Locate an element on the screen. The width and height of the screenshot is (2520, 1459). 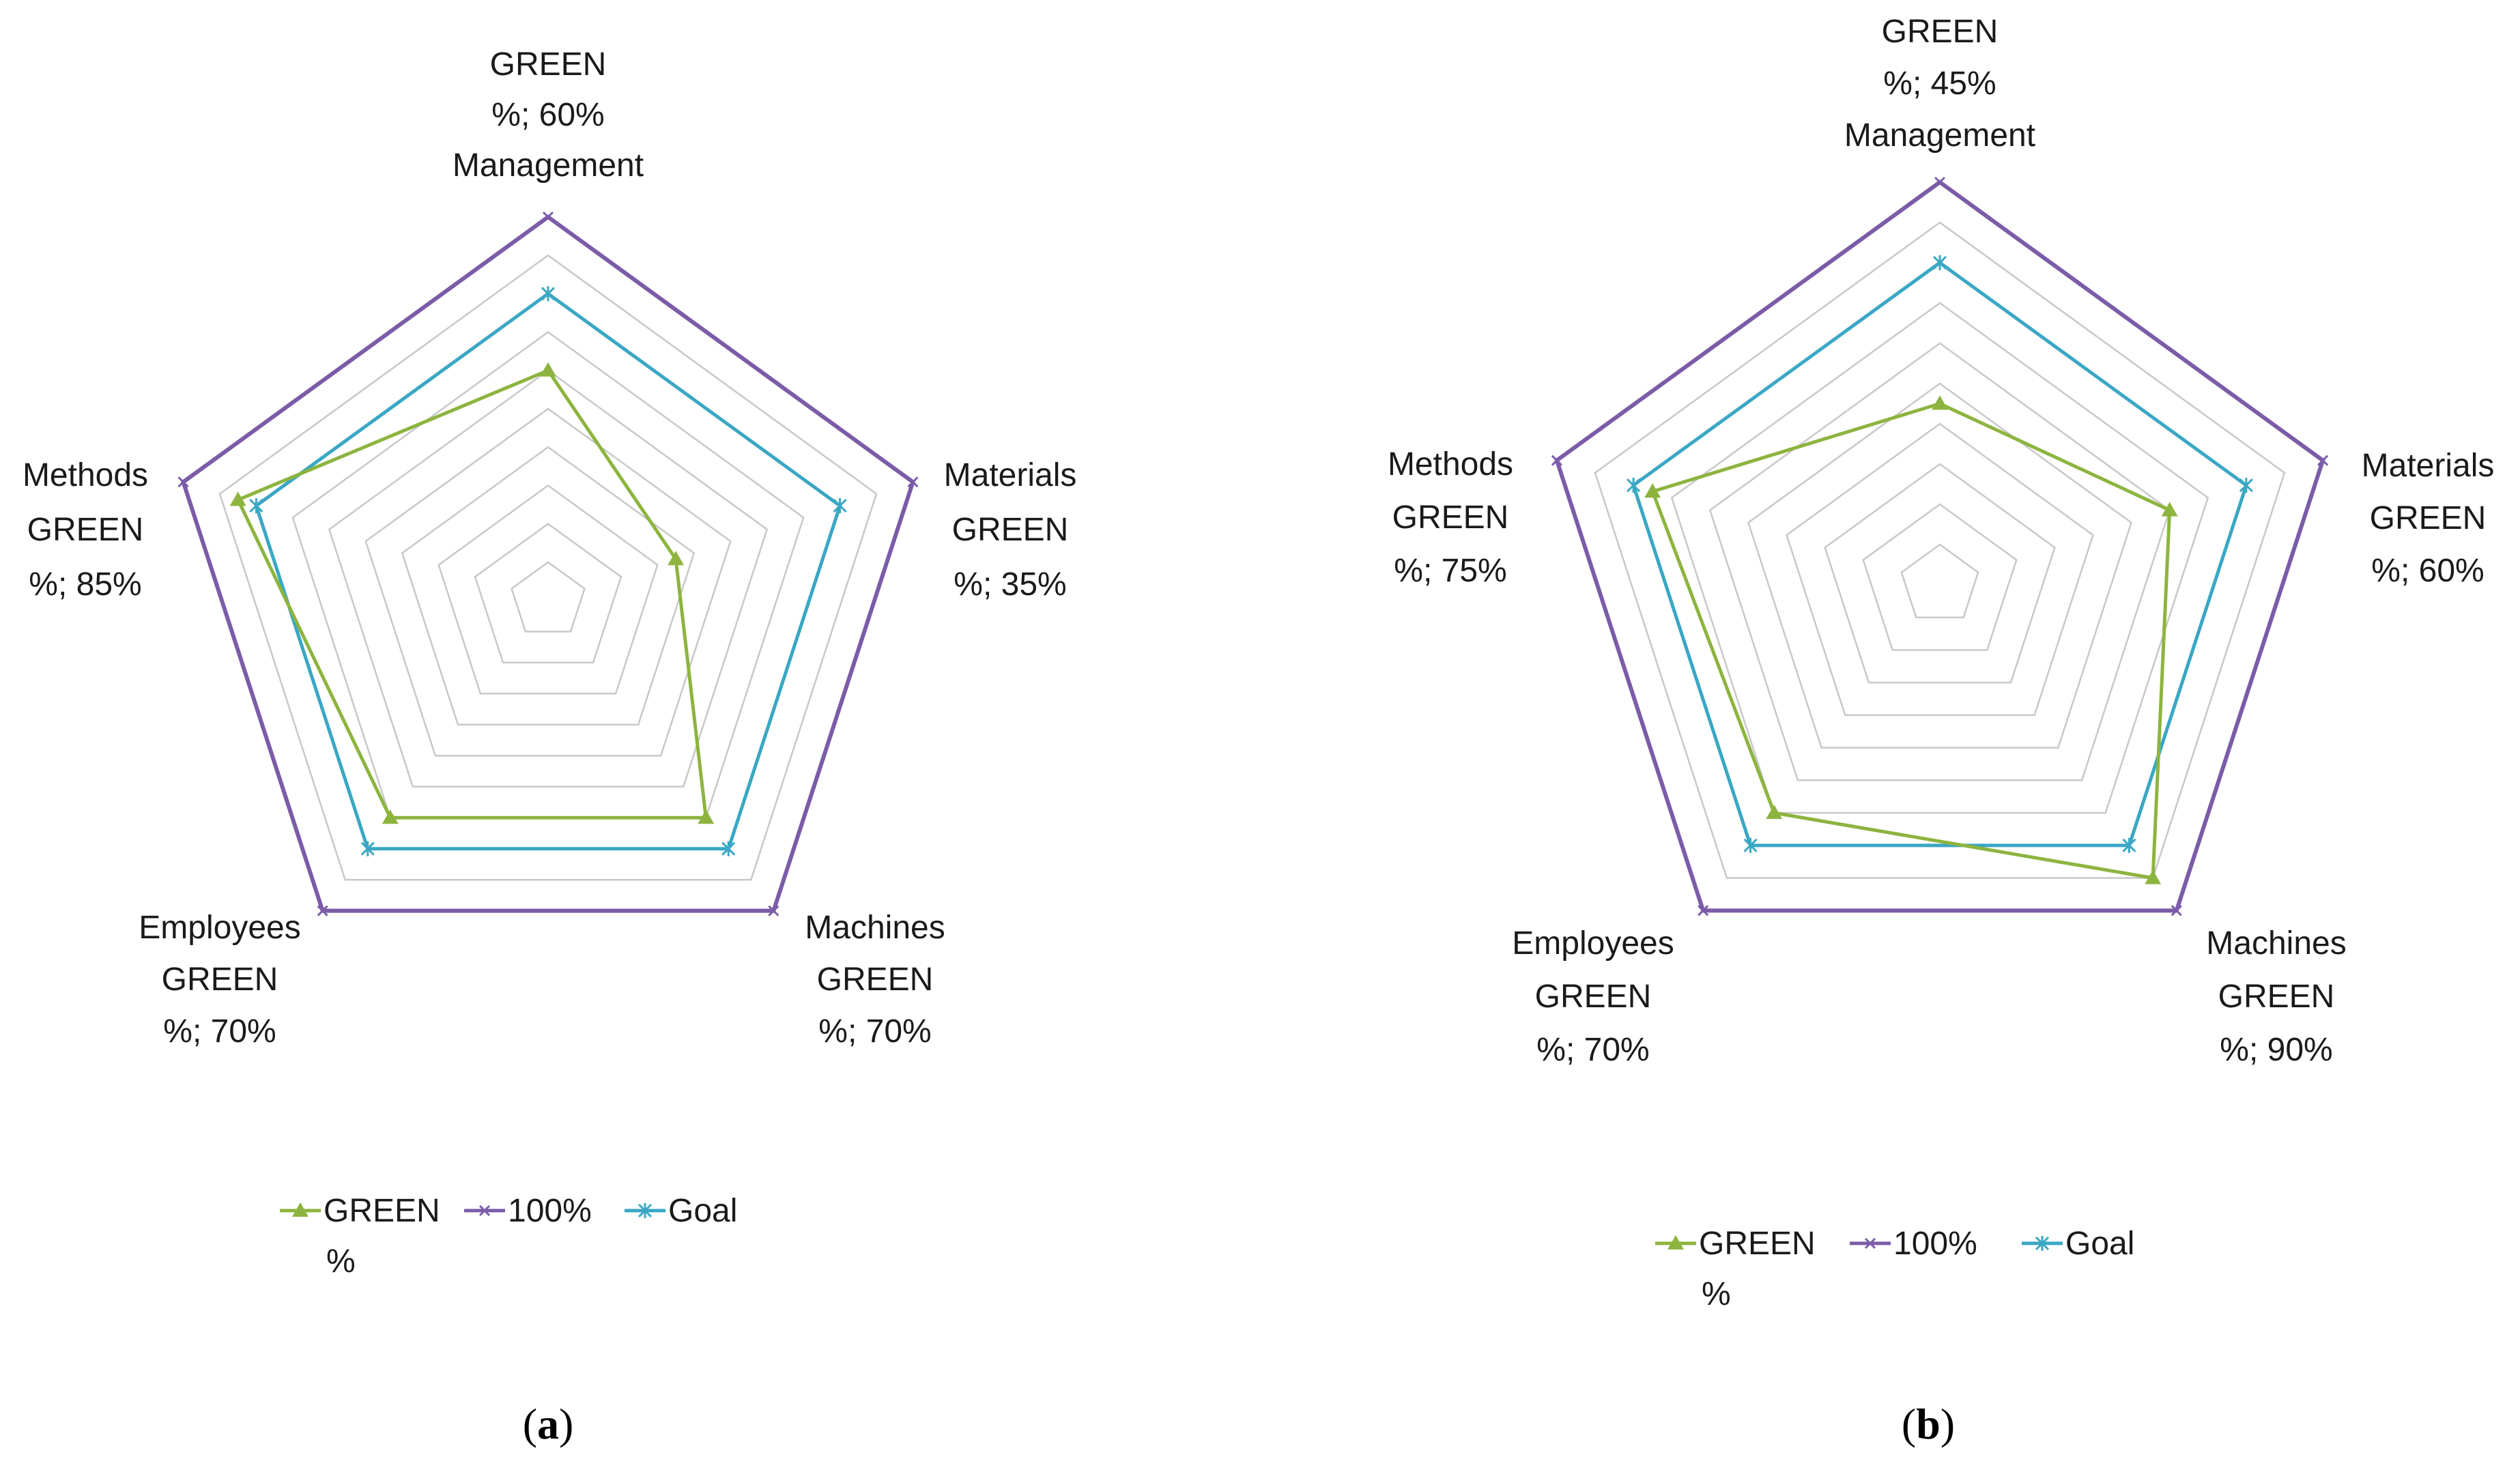
caption-open: ( is located at coordinates (1909, 1424).